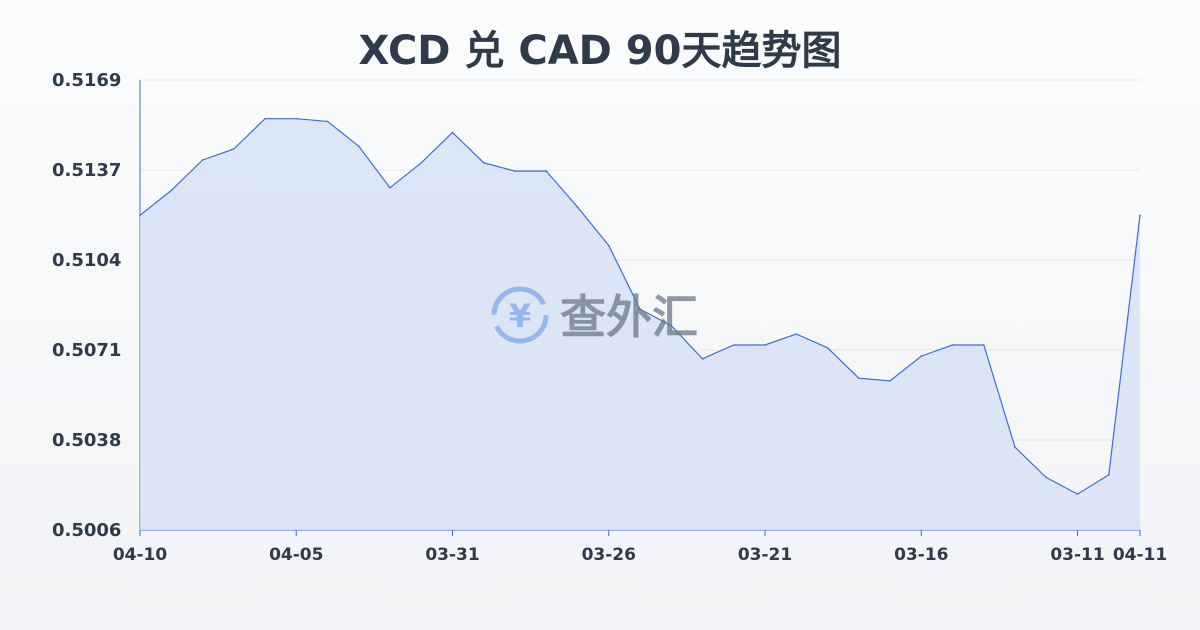 Image resolution: width=1200 pixels, height=630 pixels. I want to click on yen-exchange-icon, so click(520, 315).